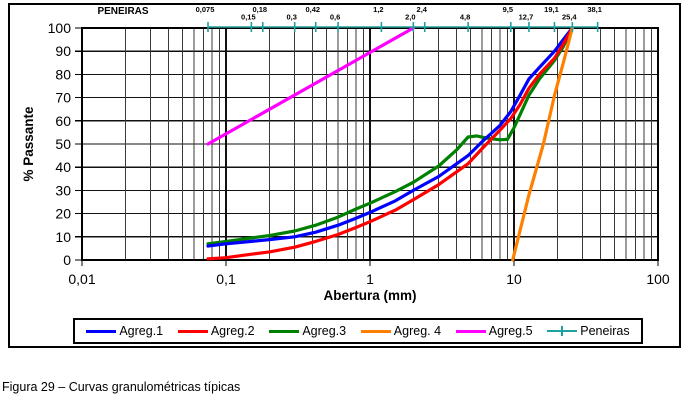 Image resolution: width=686 pixels, height=407 pixels. I want to click on agreg2-line-swatch, so click(192, 331).